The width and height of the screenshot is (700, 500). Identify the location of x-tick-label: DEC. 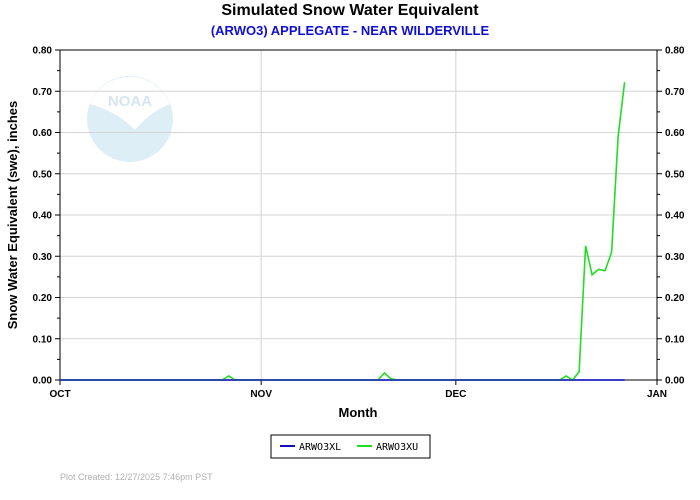
(455, 394).